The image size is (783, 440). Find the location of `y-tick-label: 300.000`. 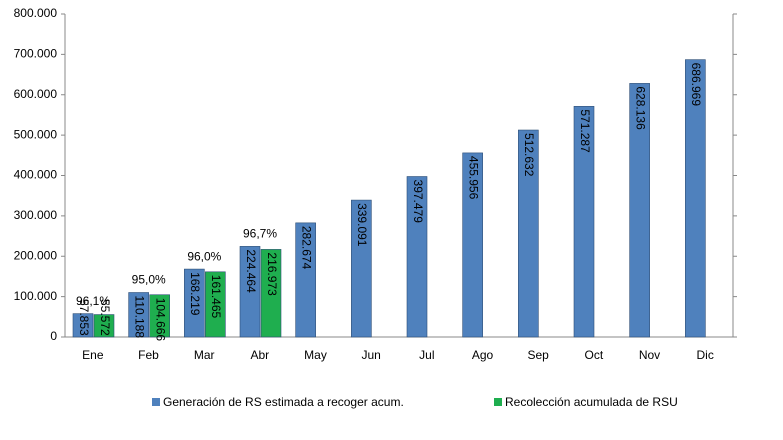

y-tick-label: 300.000 is located at coordinates (36, 215).